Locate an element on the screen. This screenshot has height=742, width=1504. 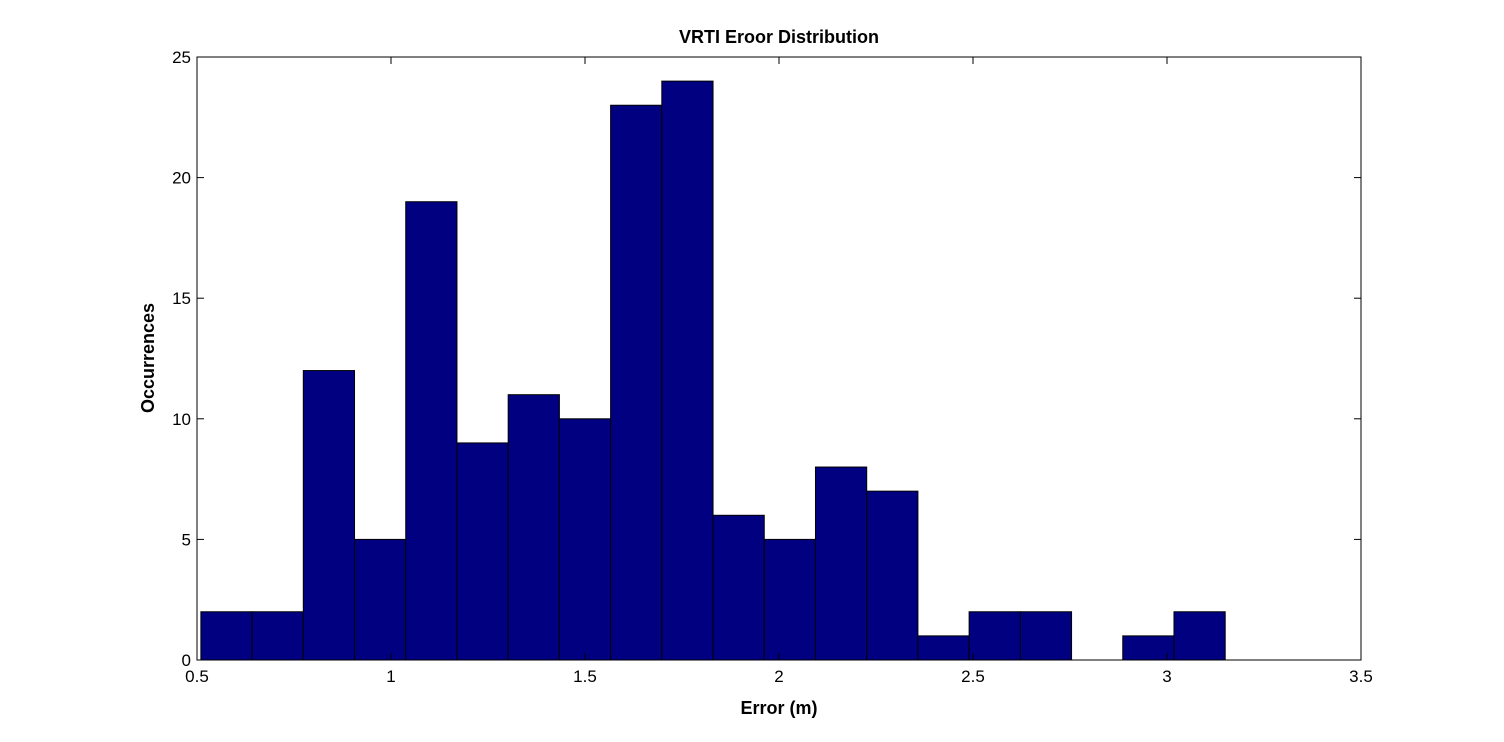
y-tick-label: 20 is located at coordinates (181, 178).